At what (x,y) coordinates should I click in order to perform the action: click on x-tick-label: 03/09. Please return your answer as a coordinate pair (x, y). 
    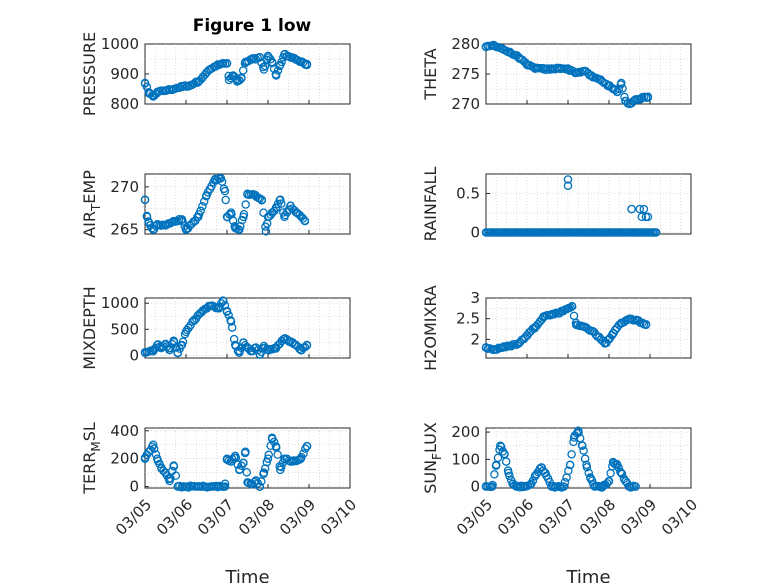
    Looking at the image, I should click on (638, 517).